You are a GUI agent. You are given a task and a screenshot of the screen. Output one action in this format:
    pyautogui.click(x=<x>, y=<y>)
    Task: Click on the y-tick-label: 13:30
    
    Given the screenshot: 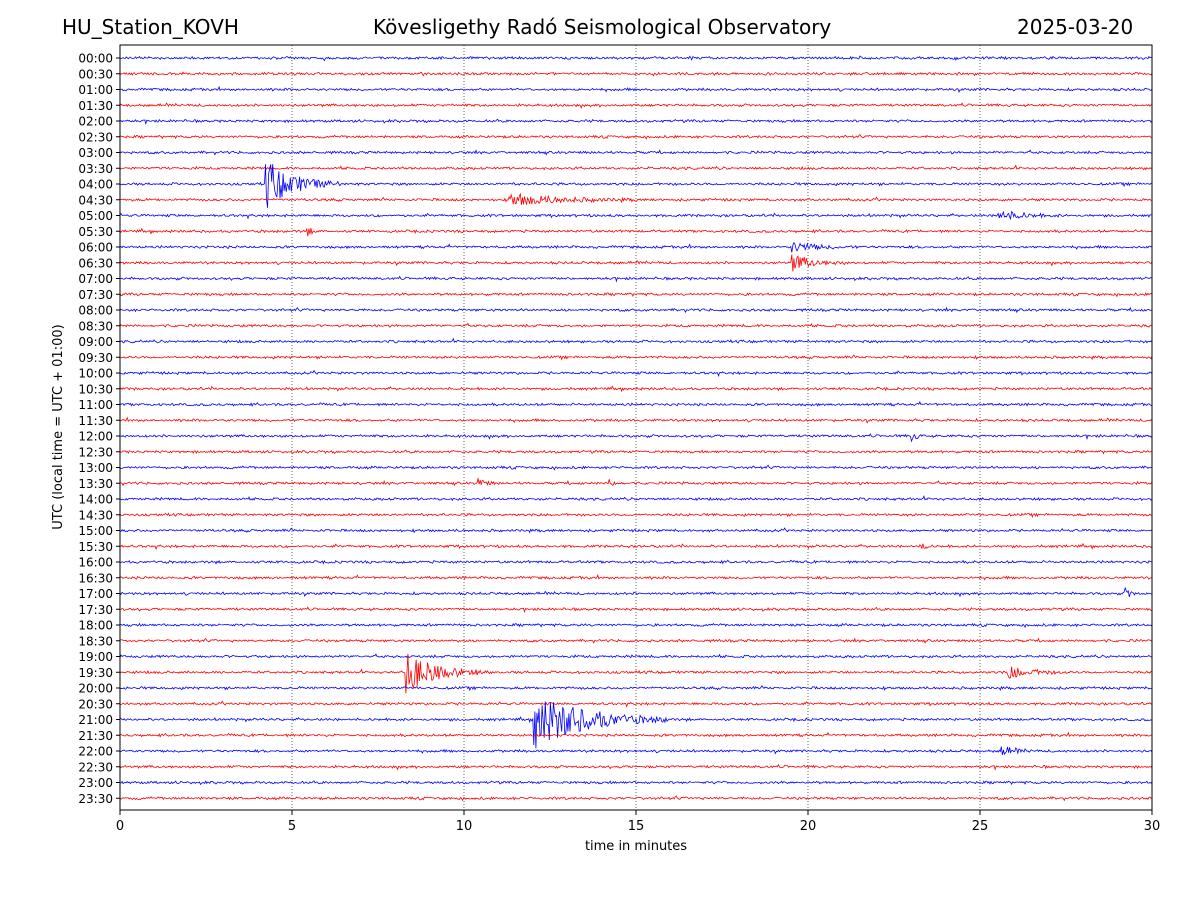 What is the action you would take?
    pyautogui.click(x=95, y=484)
    